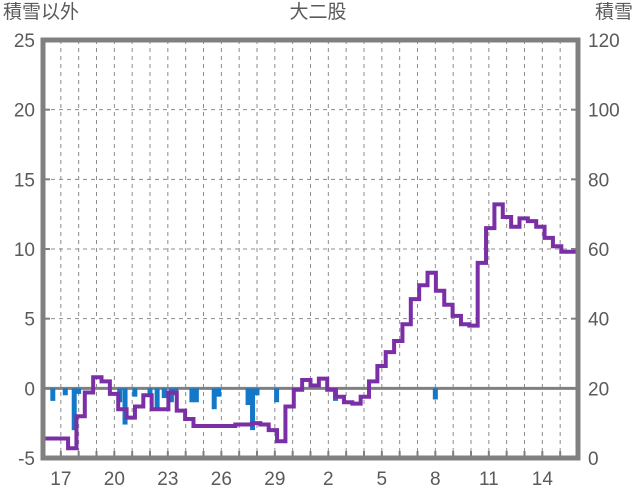 The width and height of the screenshot is (636, 501). What do you see at coordinates (24, 41) in the screenshot?
I see `left-axis-tick-label: 25` at bounding box center [24, 41].